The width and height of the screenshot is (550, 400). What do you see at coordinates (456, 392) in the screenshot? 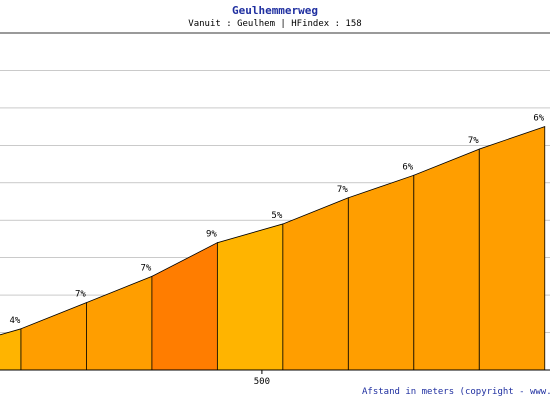
I see `footer-credit: Afstand in meters (copyright - www.hard` at bounding box center [456, 392].